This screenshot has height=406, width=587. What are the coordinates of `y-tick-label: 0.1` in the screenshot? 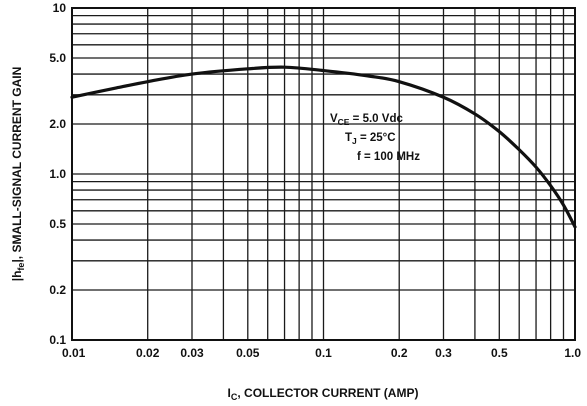 It's located at (57, 340).